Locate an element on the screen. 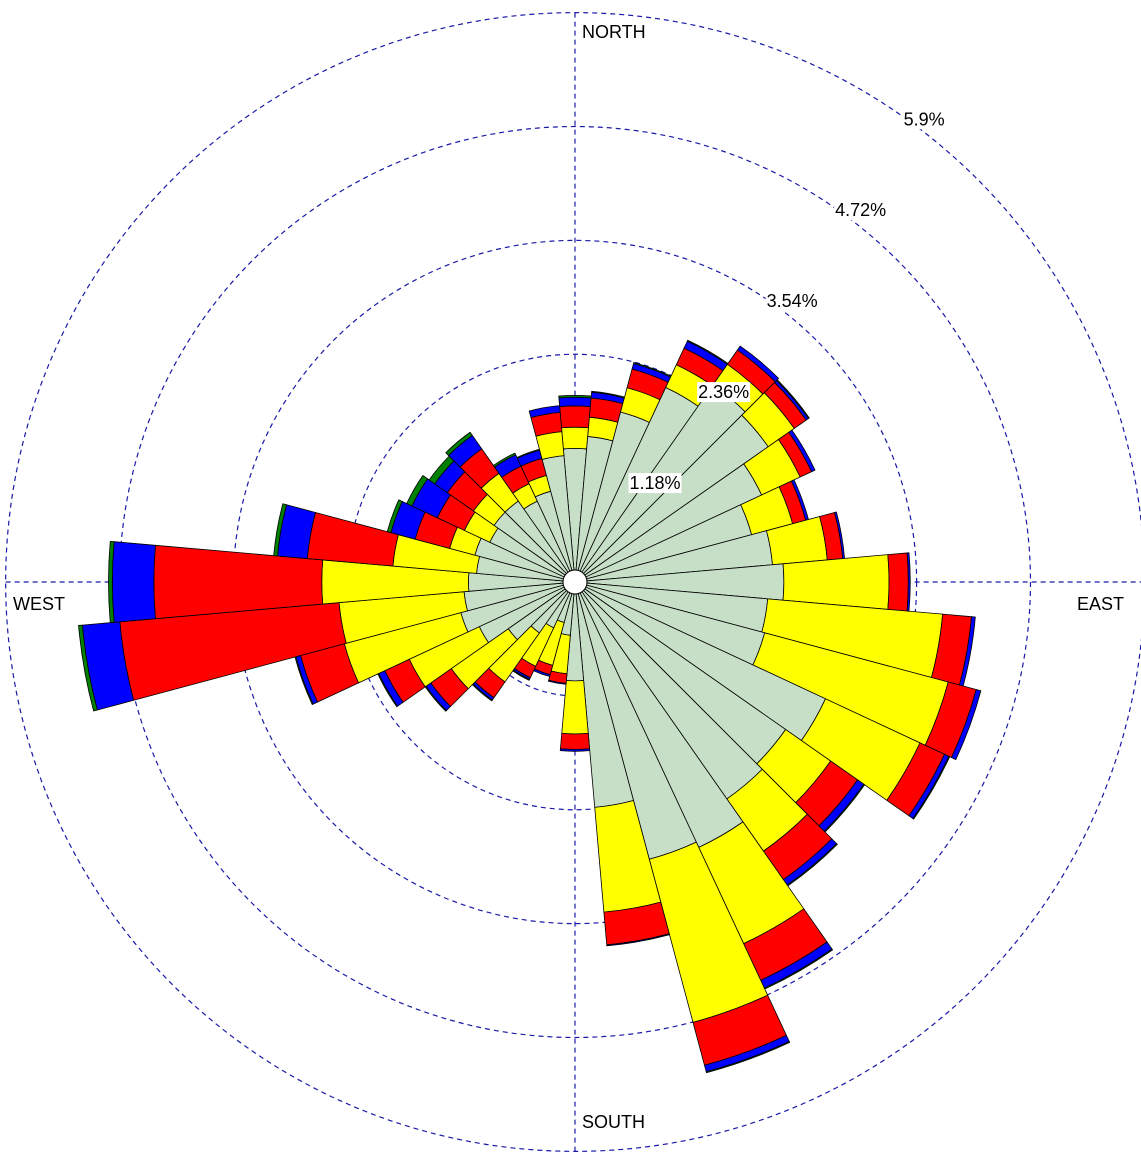  direction-label-east: EAST is located at coordinates (1100, 604).